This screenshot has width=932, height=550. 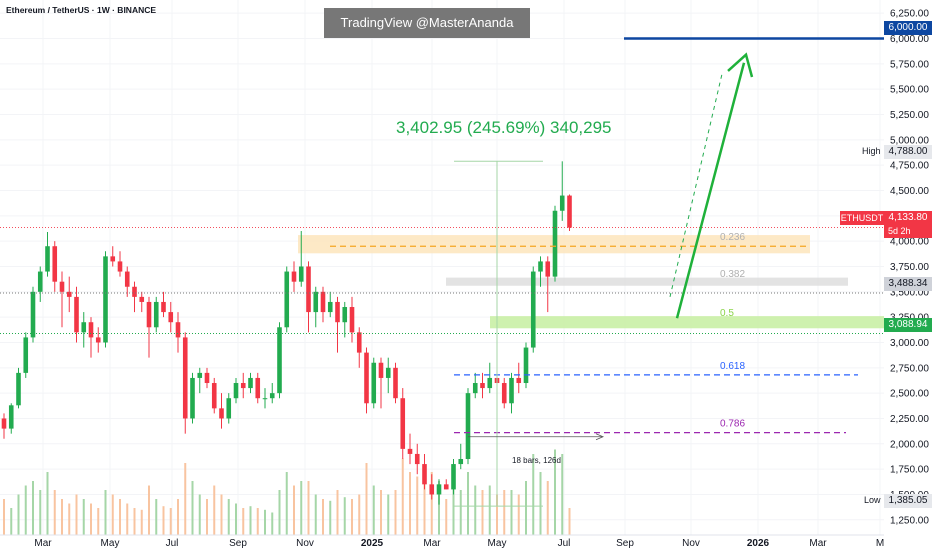 I want to click on y-tick-label: 3,000.00, so click(x=909, y=343).